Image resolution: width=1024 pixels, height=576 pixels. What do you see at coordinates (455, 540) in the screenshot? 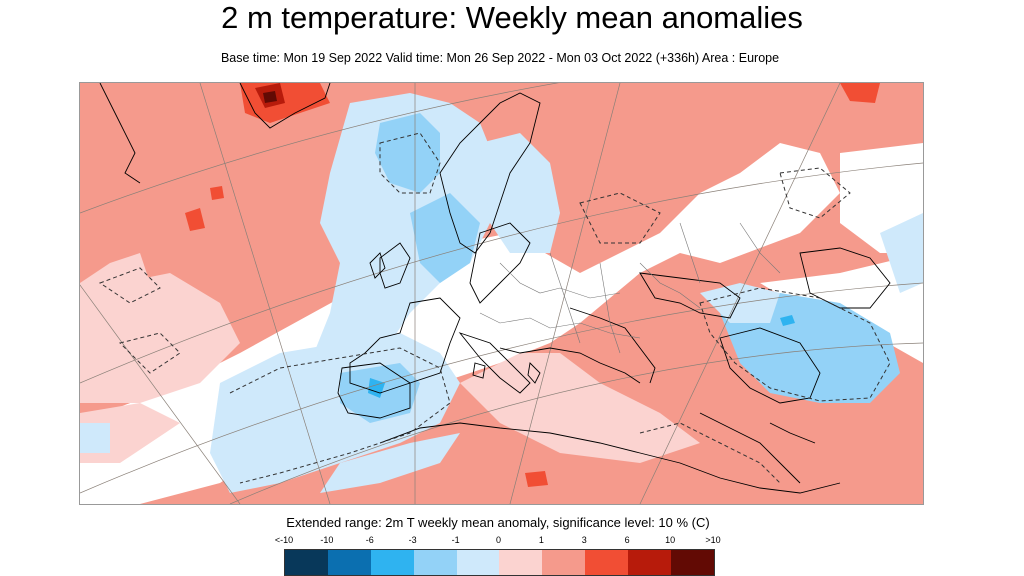
I see `legend-tick: -1` at bounding box center [455, 540].